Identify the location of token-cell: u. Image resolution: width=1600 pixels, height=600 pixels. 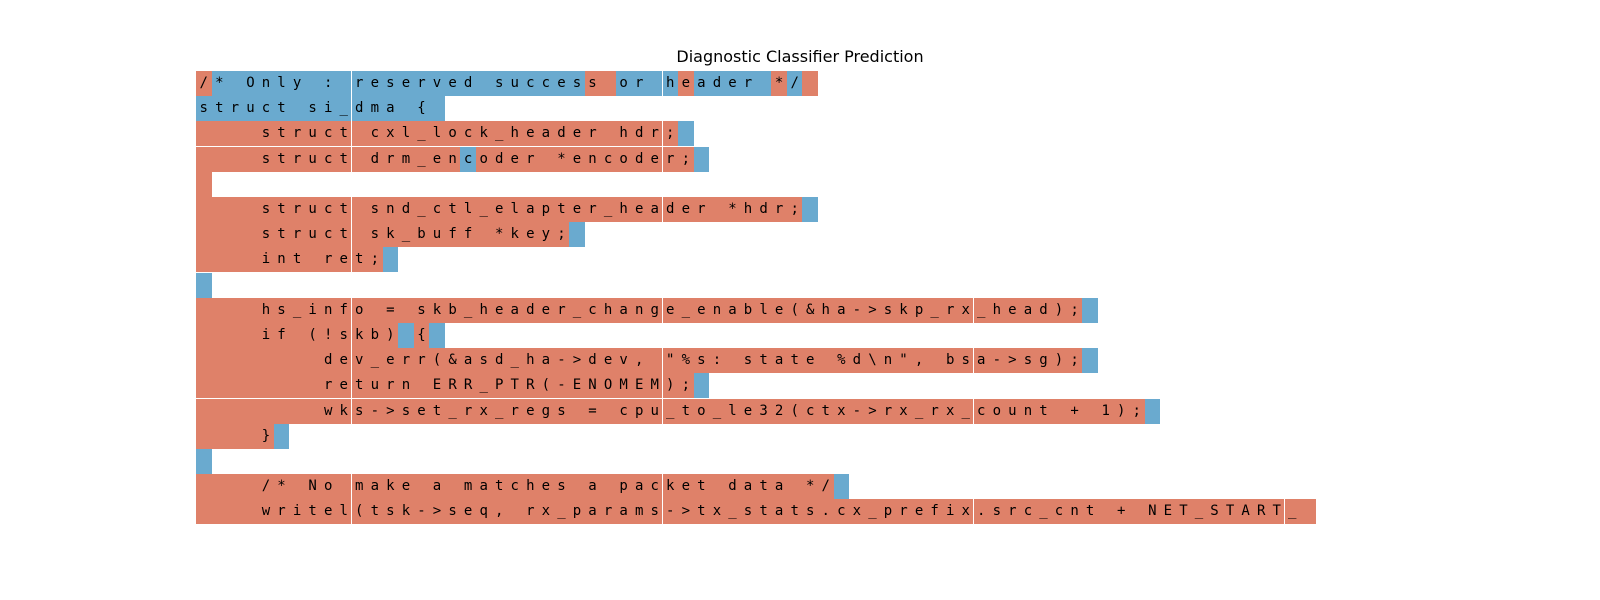
(312, 209).